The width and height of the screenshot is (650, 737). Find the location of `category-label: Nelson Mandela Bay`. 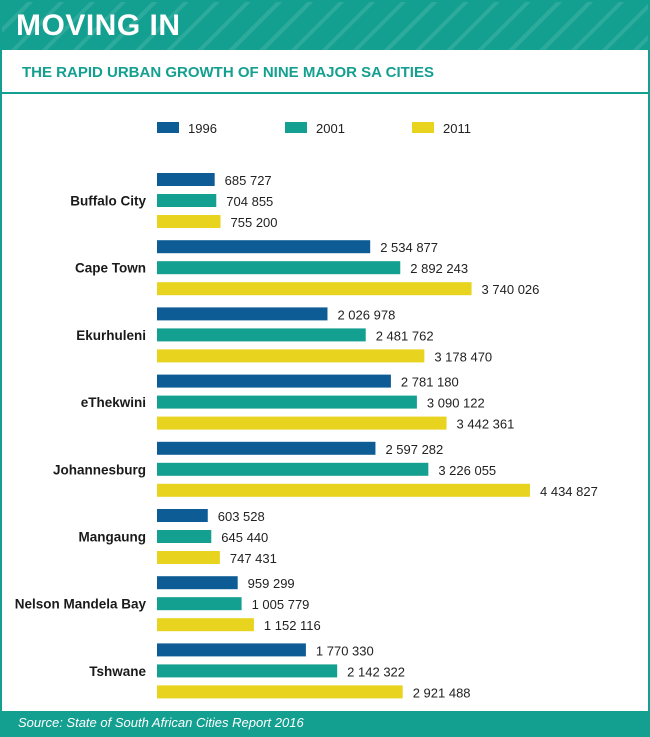

category-label: Nelson Mandela Bay is located at coordinates (81, 604).